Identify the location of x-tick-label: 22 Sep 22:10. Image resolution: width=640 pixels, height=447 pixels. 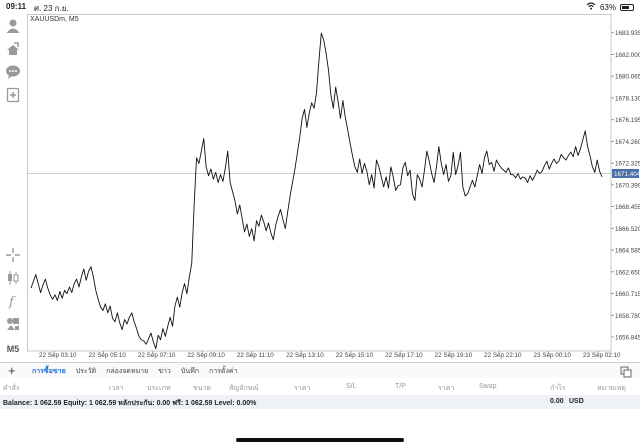
(503, 355).